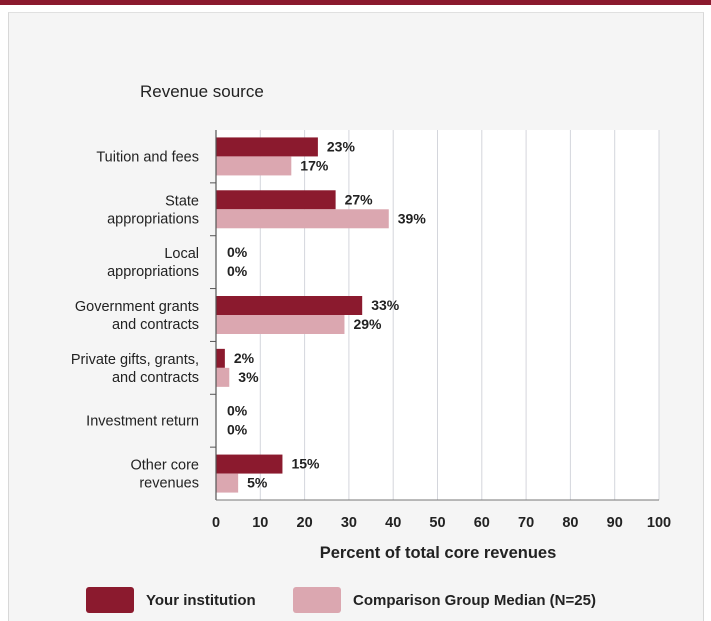  I want to click on x-tick-label: 90, so click(615, 523).